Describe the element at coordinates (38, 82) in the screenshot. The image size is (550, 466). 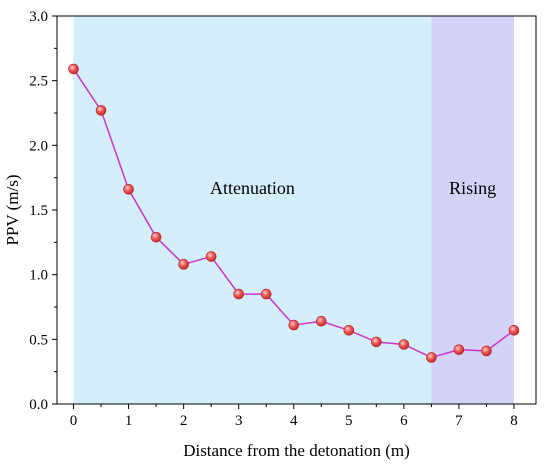
I see `y-tick-label-2.5: 2.5` at that location.